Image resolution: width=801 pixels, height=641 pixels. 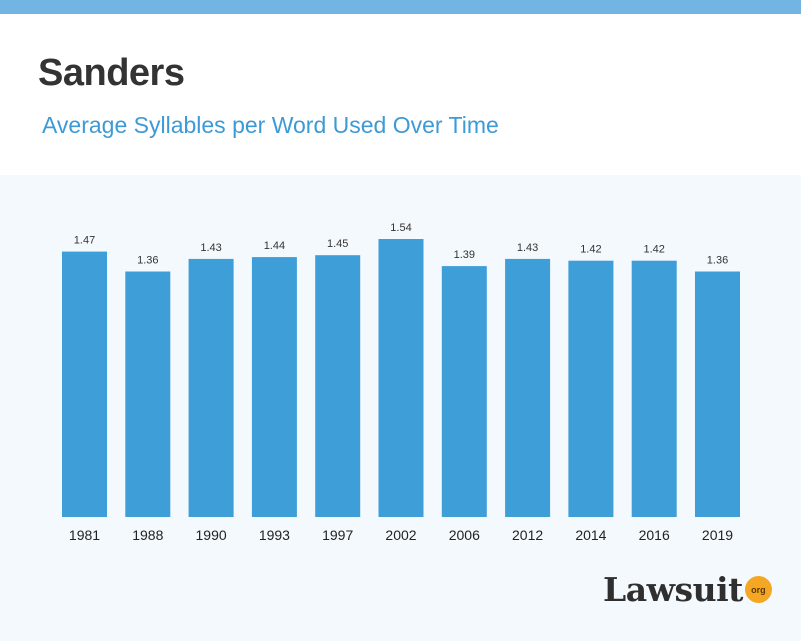 I want to click on bar-2012, so click(x=528, y=387).